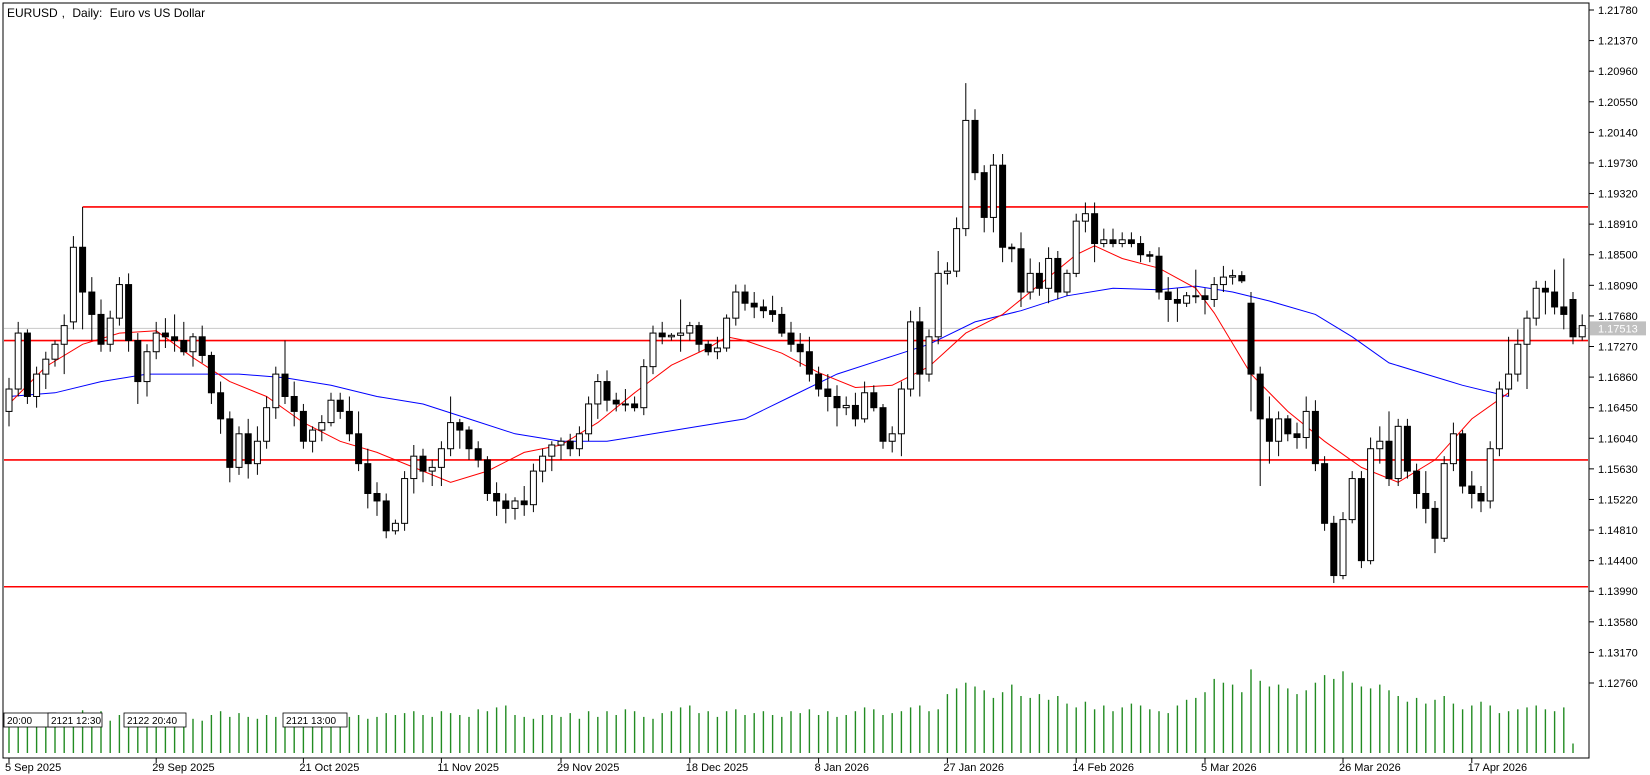 This screenshot has height=775, width=1650. I want to click on price-tick-label: 1.13170, so click(1618, 653).